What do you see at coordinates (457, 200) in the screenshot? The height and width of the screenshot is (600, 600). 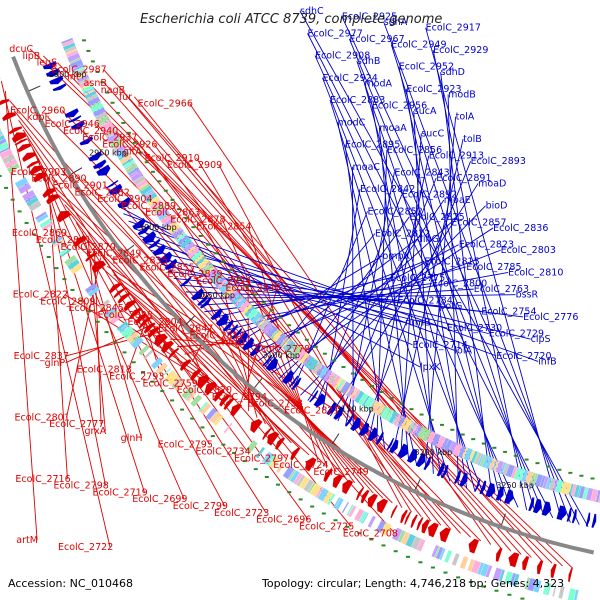 I see `reverse-gene-label: moaE` at bounding box center [457, 200].